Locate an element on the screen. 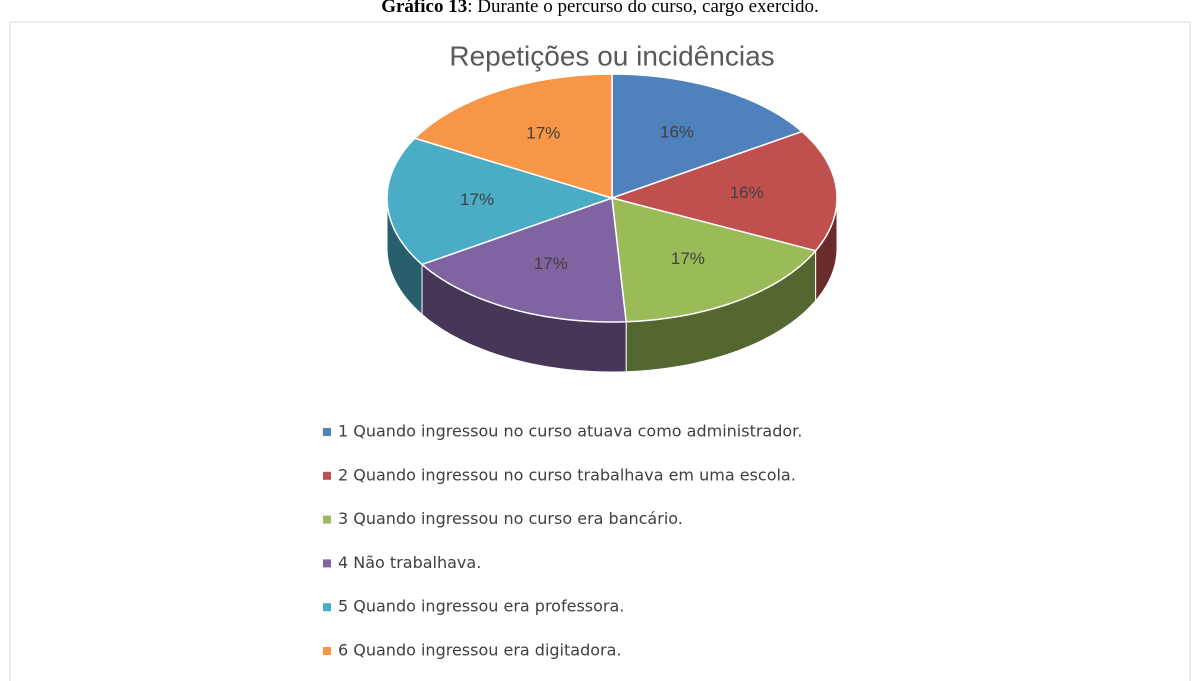 Image resolution: width=1200 pixels, height=681 pixels. legend-label: 5 Quando ingressou era professora. is located at coordinates (481, 606).